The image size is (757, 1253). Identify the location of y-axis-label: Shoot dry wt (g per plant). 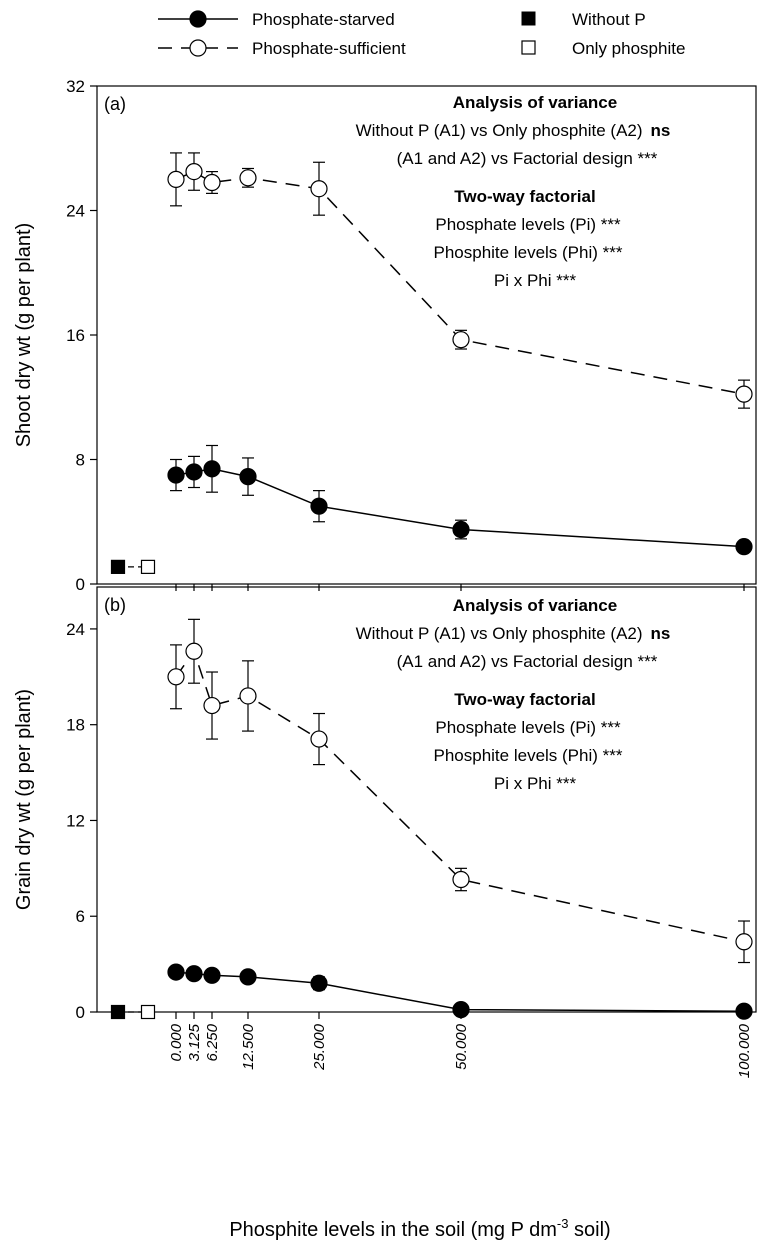
(24, 335).